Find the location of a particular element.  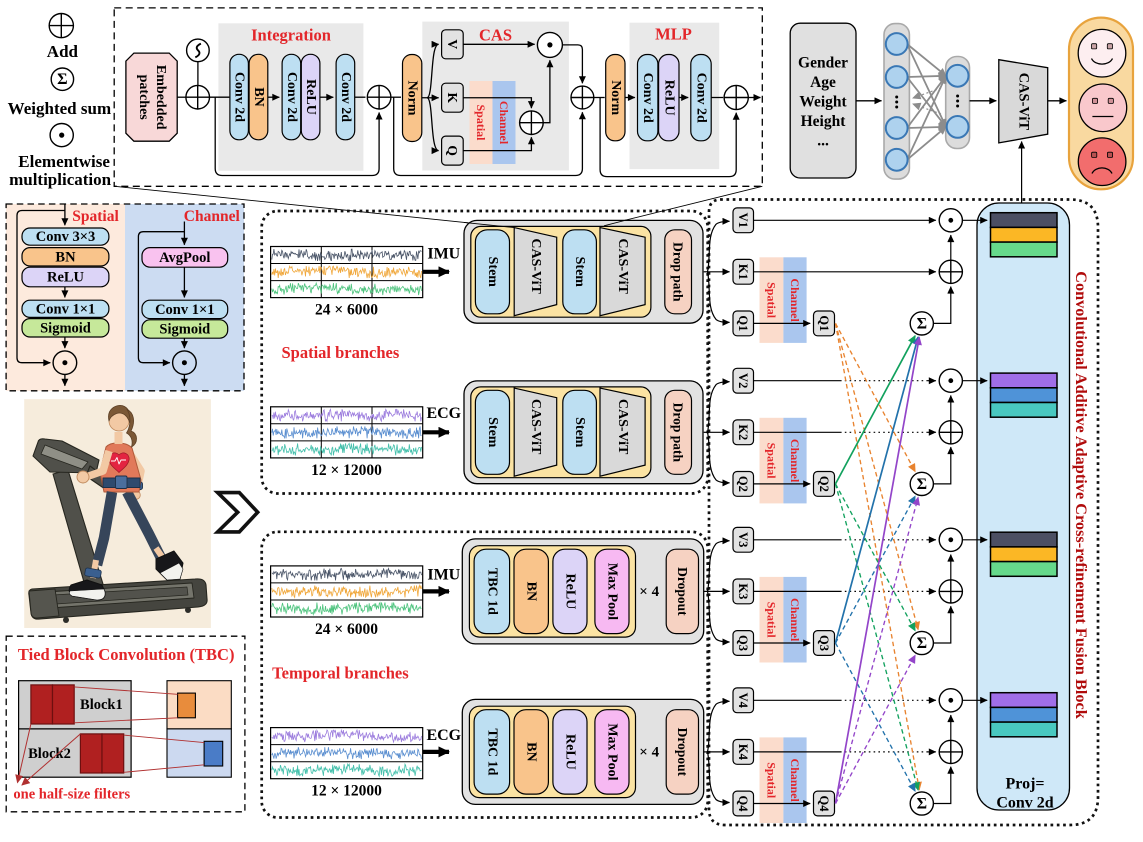

svg-text: K1 is located at coordinates (743, 272).